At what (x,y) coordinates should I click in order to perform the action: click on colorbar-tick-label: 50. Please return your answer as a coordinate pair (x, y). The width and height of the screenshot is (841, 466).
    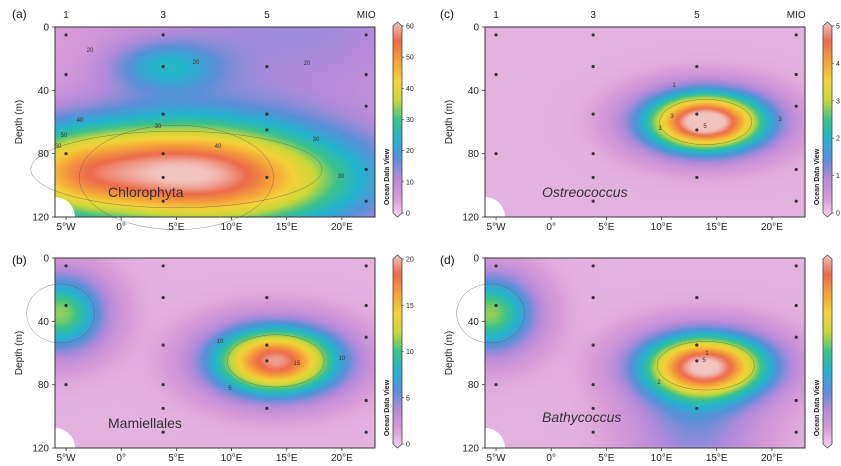
    Looking at the image, I should click on (410, 58).